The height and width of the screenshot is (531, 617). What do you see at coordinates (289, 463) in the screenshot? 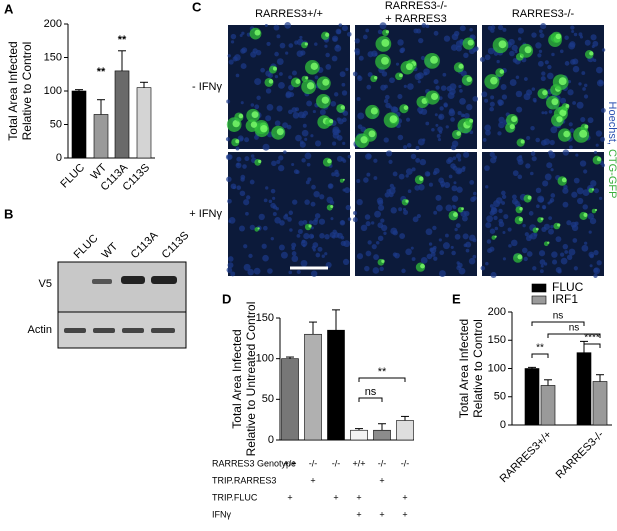
I see `table-cell: +/+` at bounding box center [289, 463].